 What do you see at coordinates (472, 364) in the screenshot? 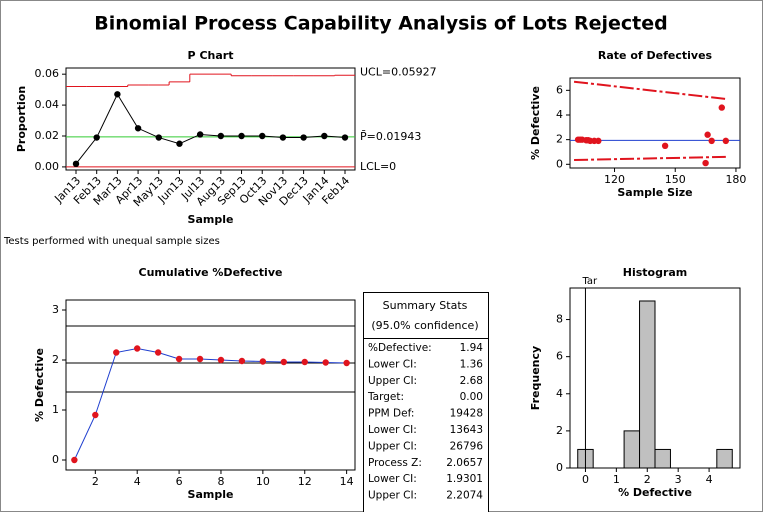
I see `summary-value: 1.36` at bounding box center [472, 364].